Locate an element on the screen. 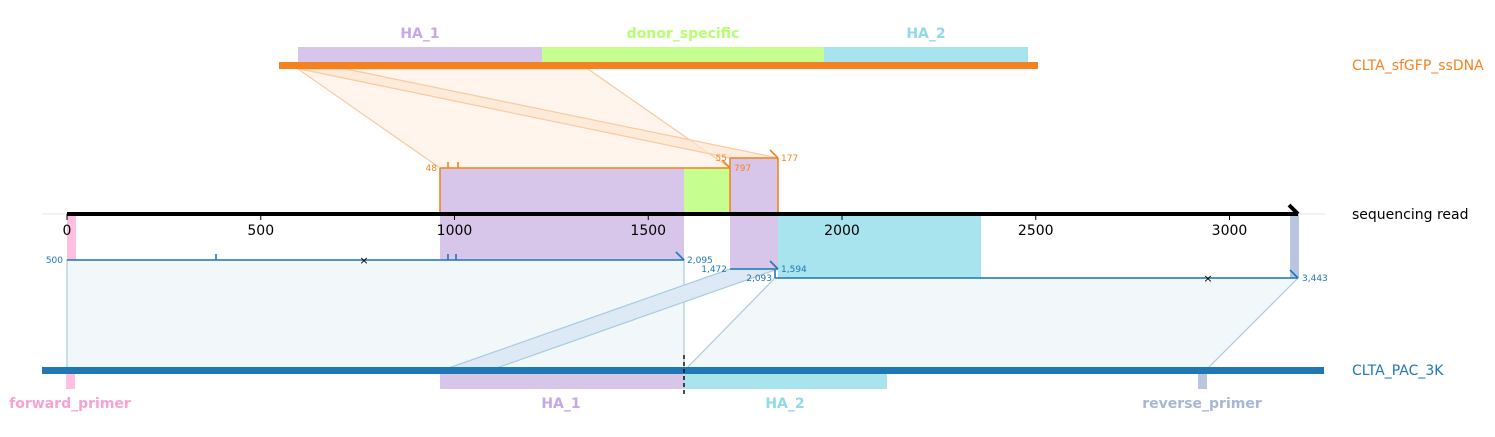  donor-alignment-coords: 48 797 55 177 is located at coordinates (612, 164).